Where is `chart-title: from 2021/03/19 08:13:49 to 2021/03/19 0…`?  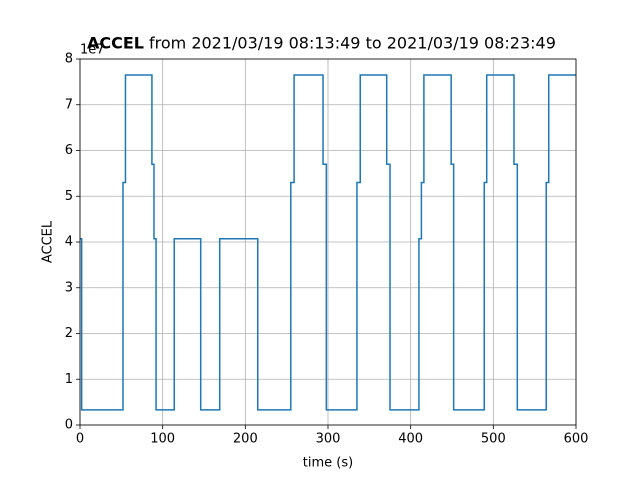 chart-title: from 2021/03/19 08:13:49 to 2021/03/19 0… is located at coordinates (352, 43).